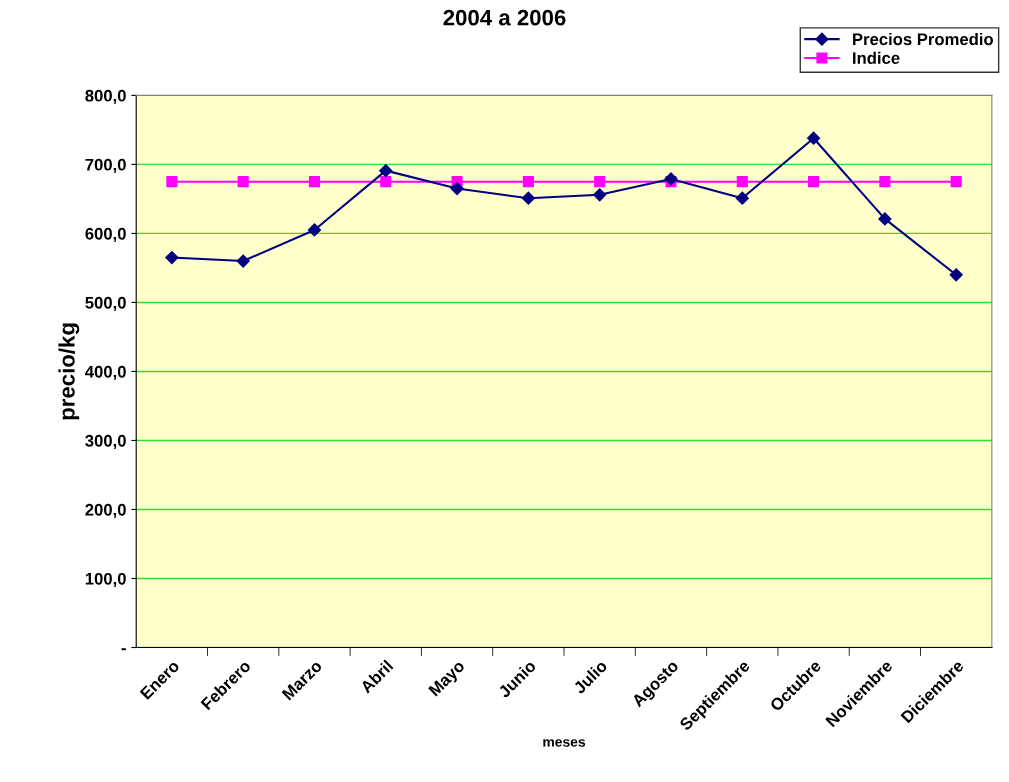  Describe the element at coordinates (69, 371) in the screenshot. I see `y-axis-title: precio/kg` at that location.